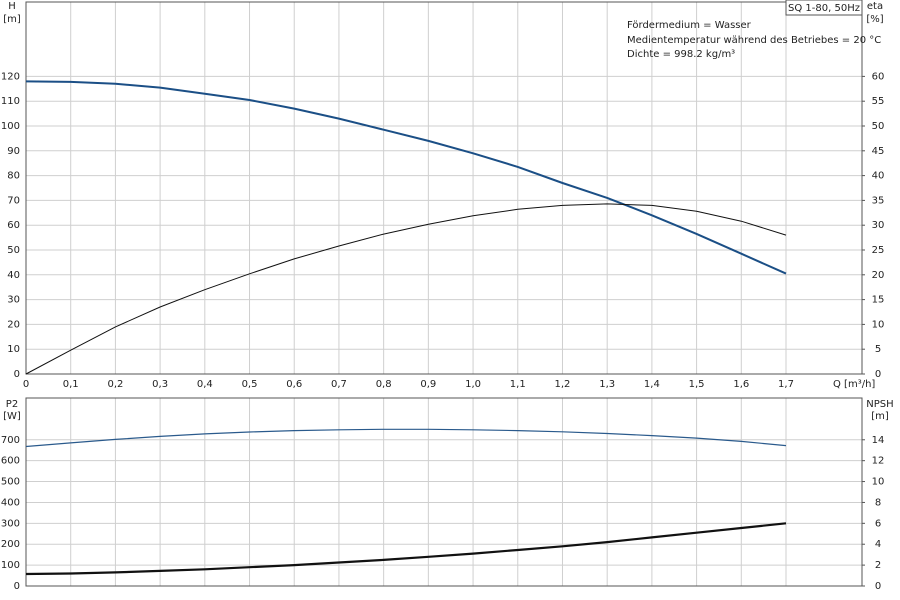 The height and width of the screenshot is (600, 900). Describe the element at coordinates (13, 200) in the screenshot. I see `y-tick-label: 70` at that location.